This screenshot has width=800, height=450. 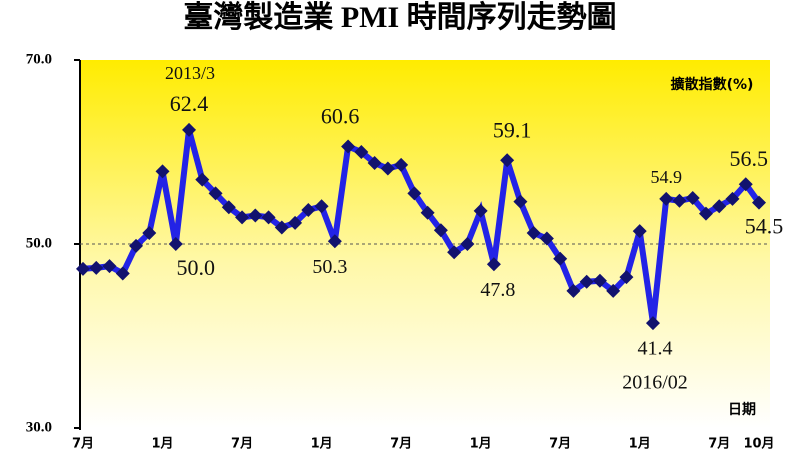 I want to click on data-label: 50.3, so click(x=329, y=267).